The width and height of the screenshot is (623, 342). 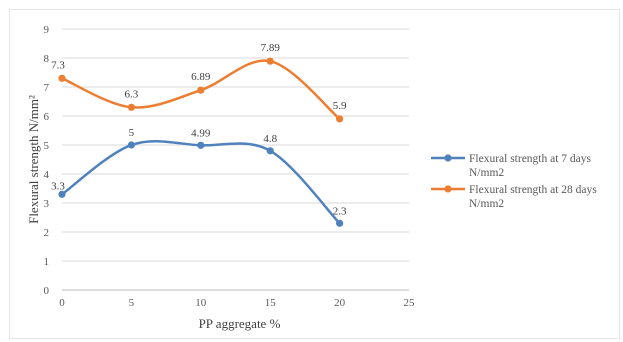 What do you see at coordinates (47, 204) in the screenshot?
I see `y-tick-label: 3` at bounding box center [47, 204].